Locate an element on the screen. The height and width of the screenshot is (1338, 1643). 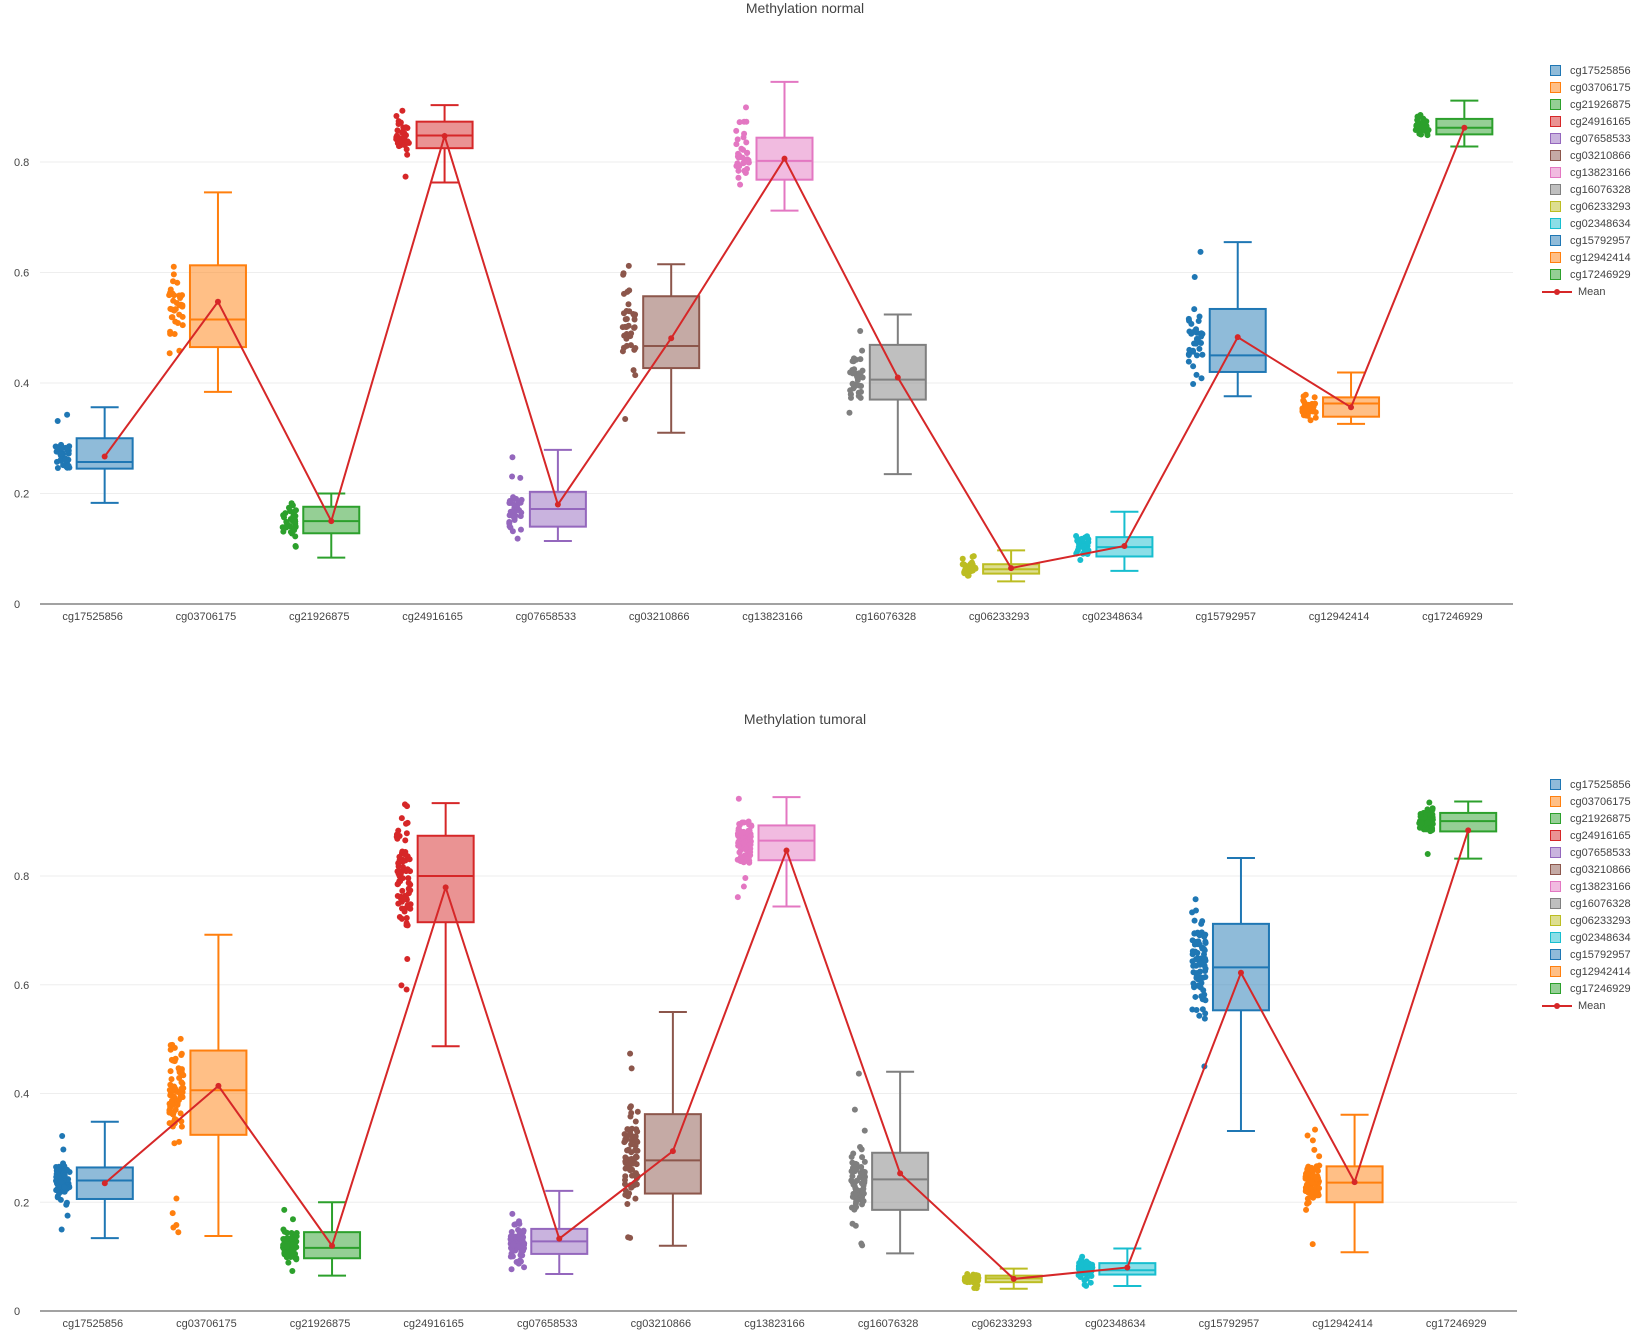
box-cg24916165 is located at coordinates (433, 144).